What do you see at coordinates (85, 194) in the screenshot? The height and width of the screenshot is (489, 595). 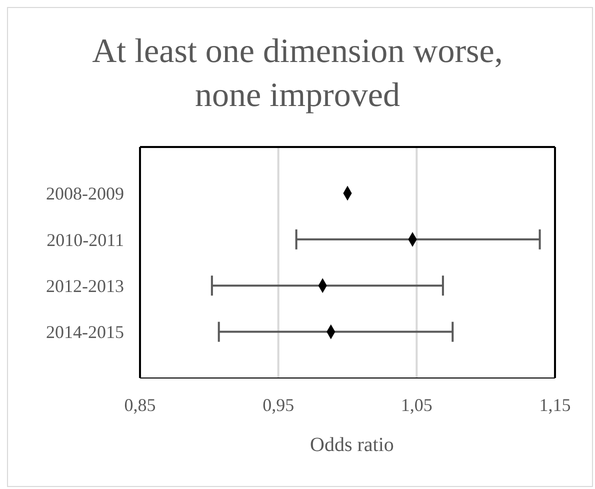 I see `y-tick-label: 2008-2009` at bounding box center [85, 194].